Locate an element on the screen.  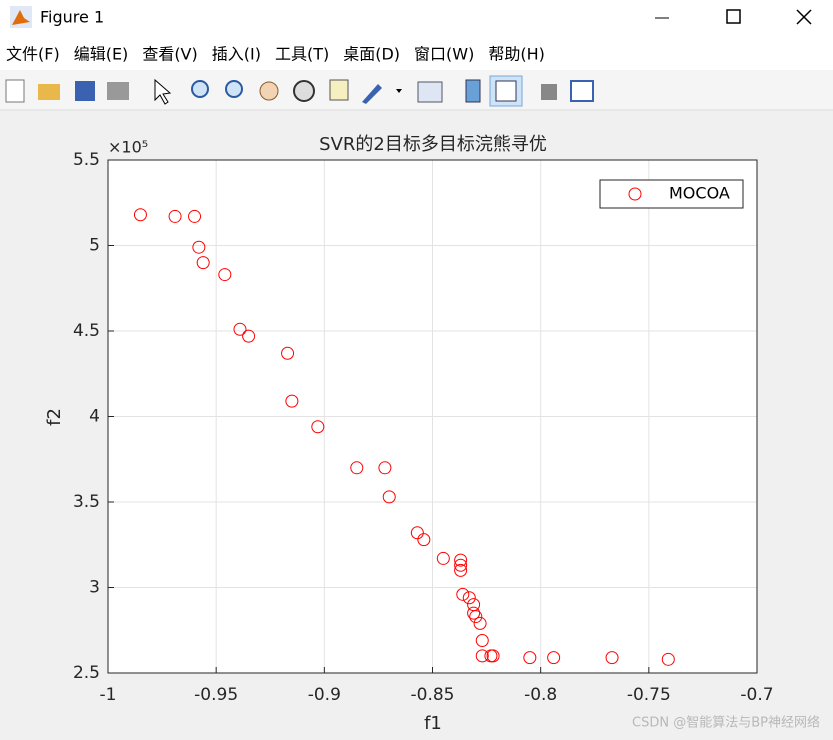
chart-title: SVR的2目标多目标浣熊寻优 is located at coordinates (433, 144).